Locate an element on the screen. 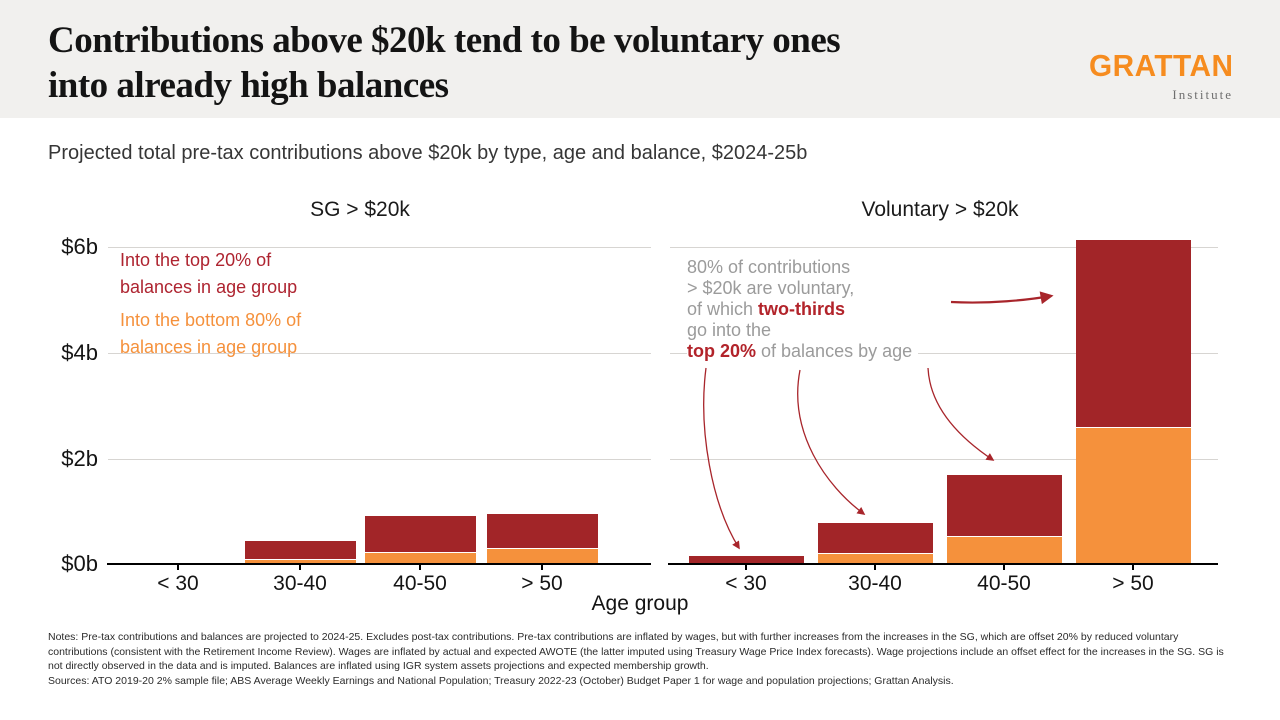 This screenshot has height=720, width=1280. gridline-6b-right is located at coordinates (944, 247).